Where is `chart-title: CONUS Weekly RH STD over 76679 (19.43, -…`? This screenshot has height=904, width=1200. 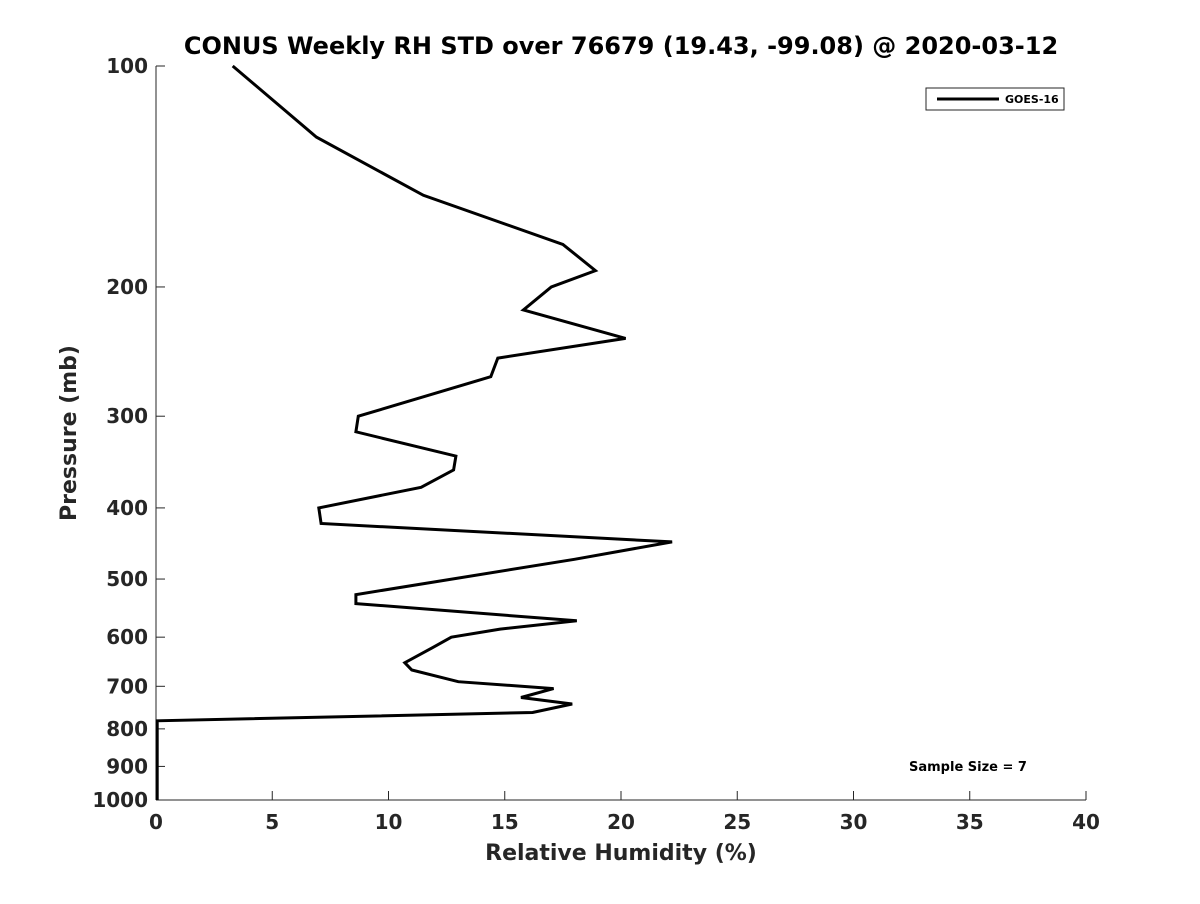 chart-title: CONUS Weekly RH STD over 76679 (19.43, -… is located at coordinates (621, 46).